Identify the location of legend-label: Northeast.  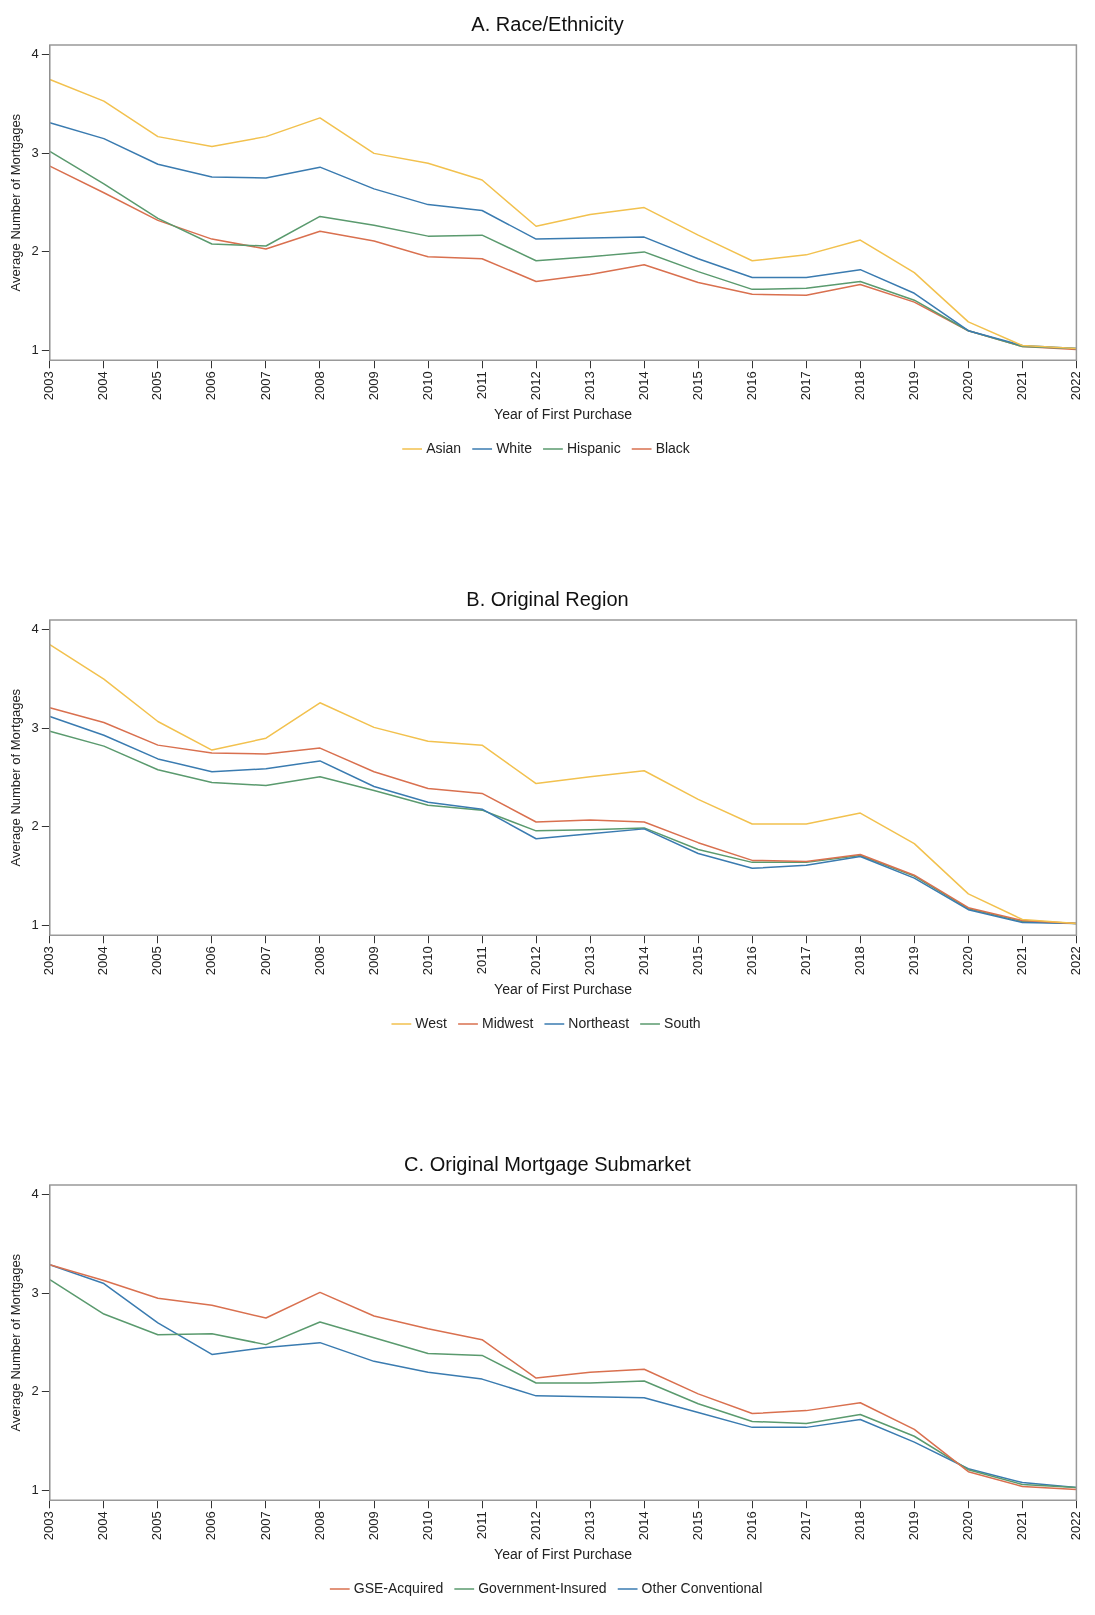
(599, 1022).